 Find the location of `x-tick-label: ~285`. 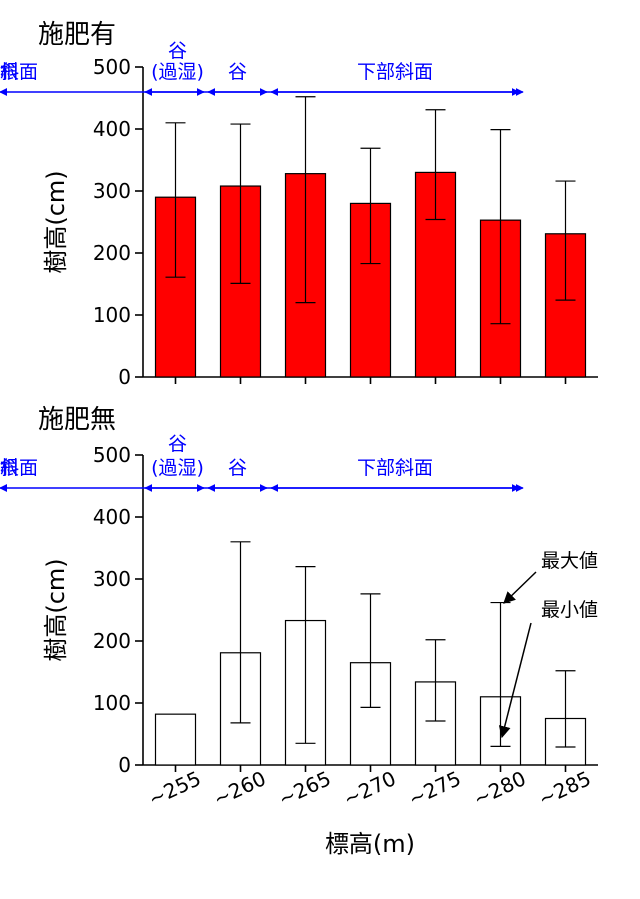

x-tick-label: ~285 is located at coordinates (565, 788).